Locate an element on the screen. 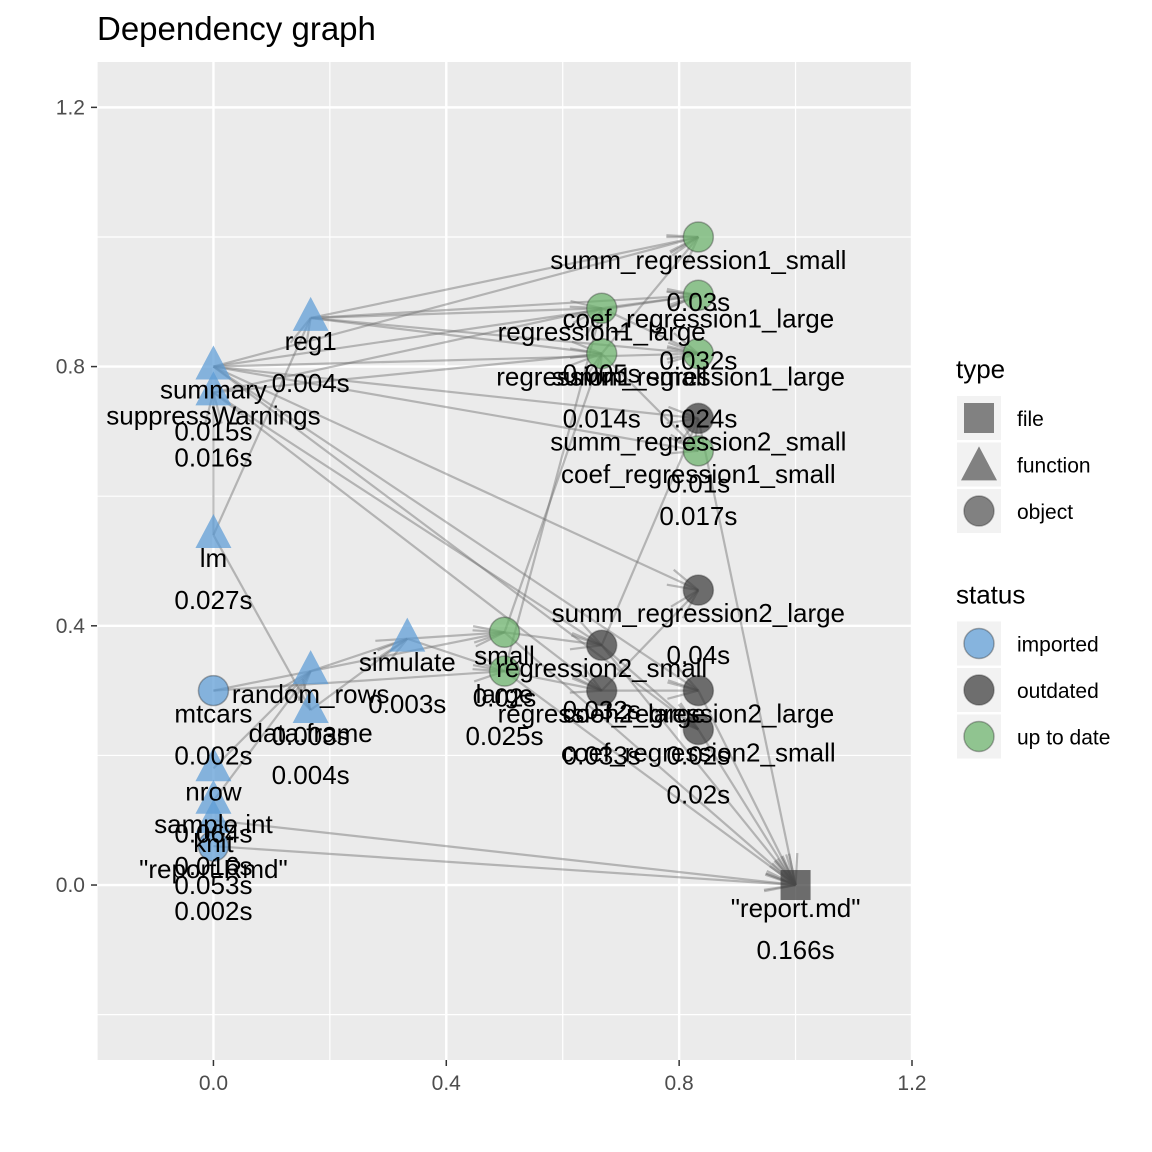 The image size is (1152, 1152). node-time-label: 0.003s is located at coordinates (407, 704).